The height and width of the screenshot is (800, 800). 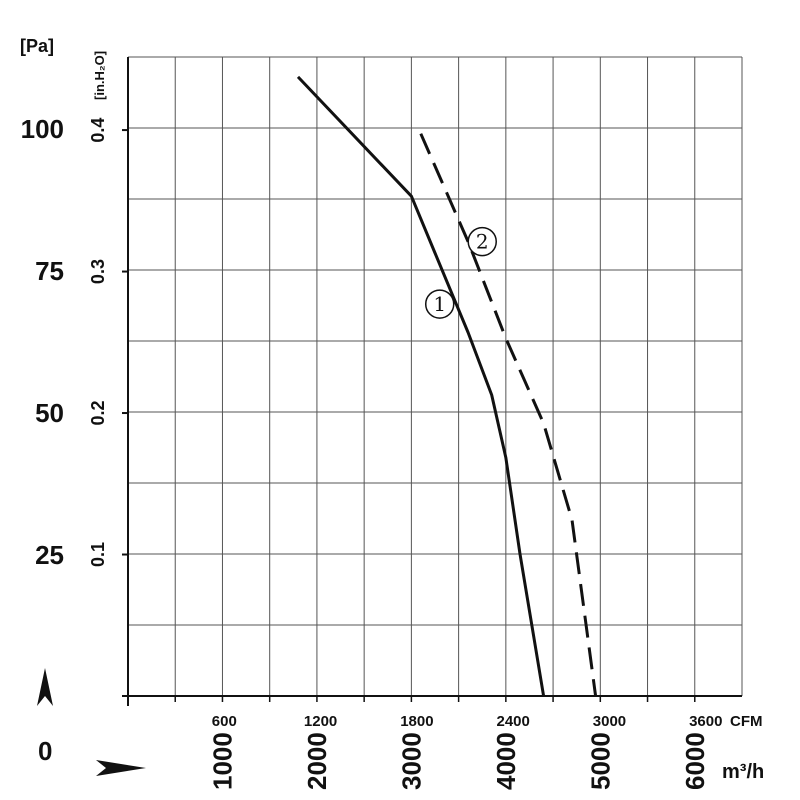 What do you see at coordinates (98, 130) in the screenshot?
I see `inh2o-tick-label: 0.4` at bounding box center [98, 130].